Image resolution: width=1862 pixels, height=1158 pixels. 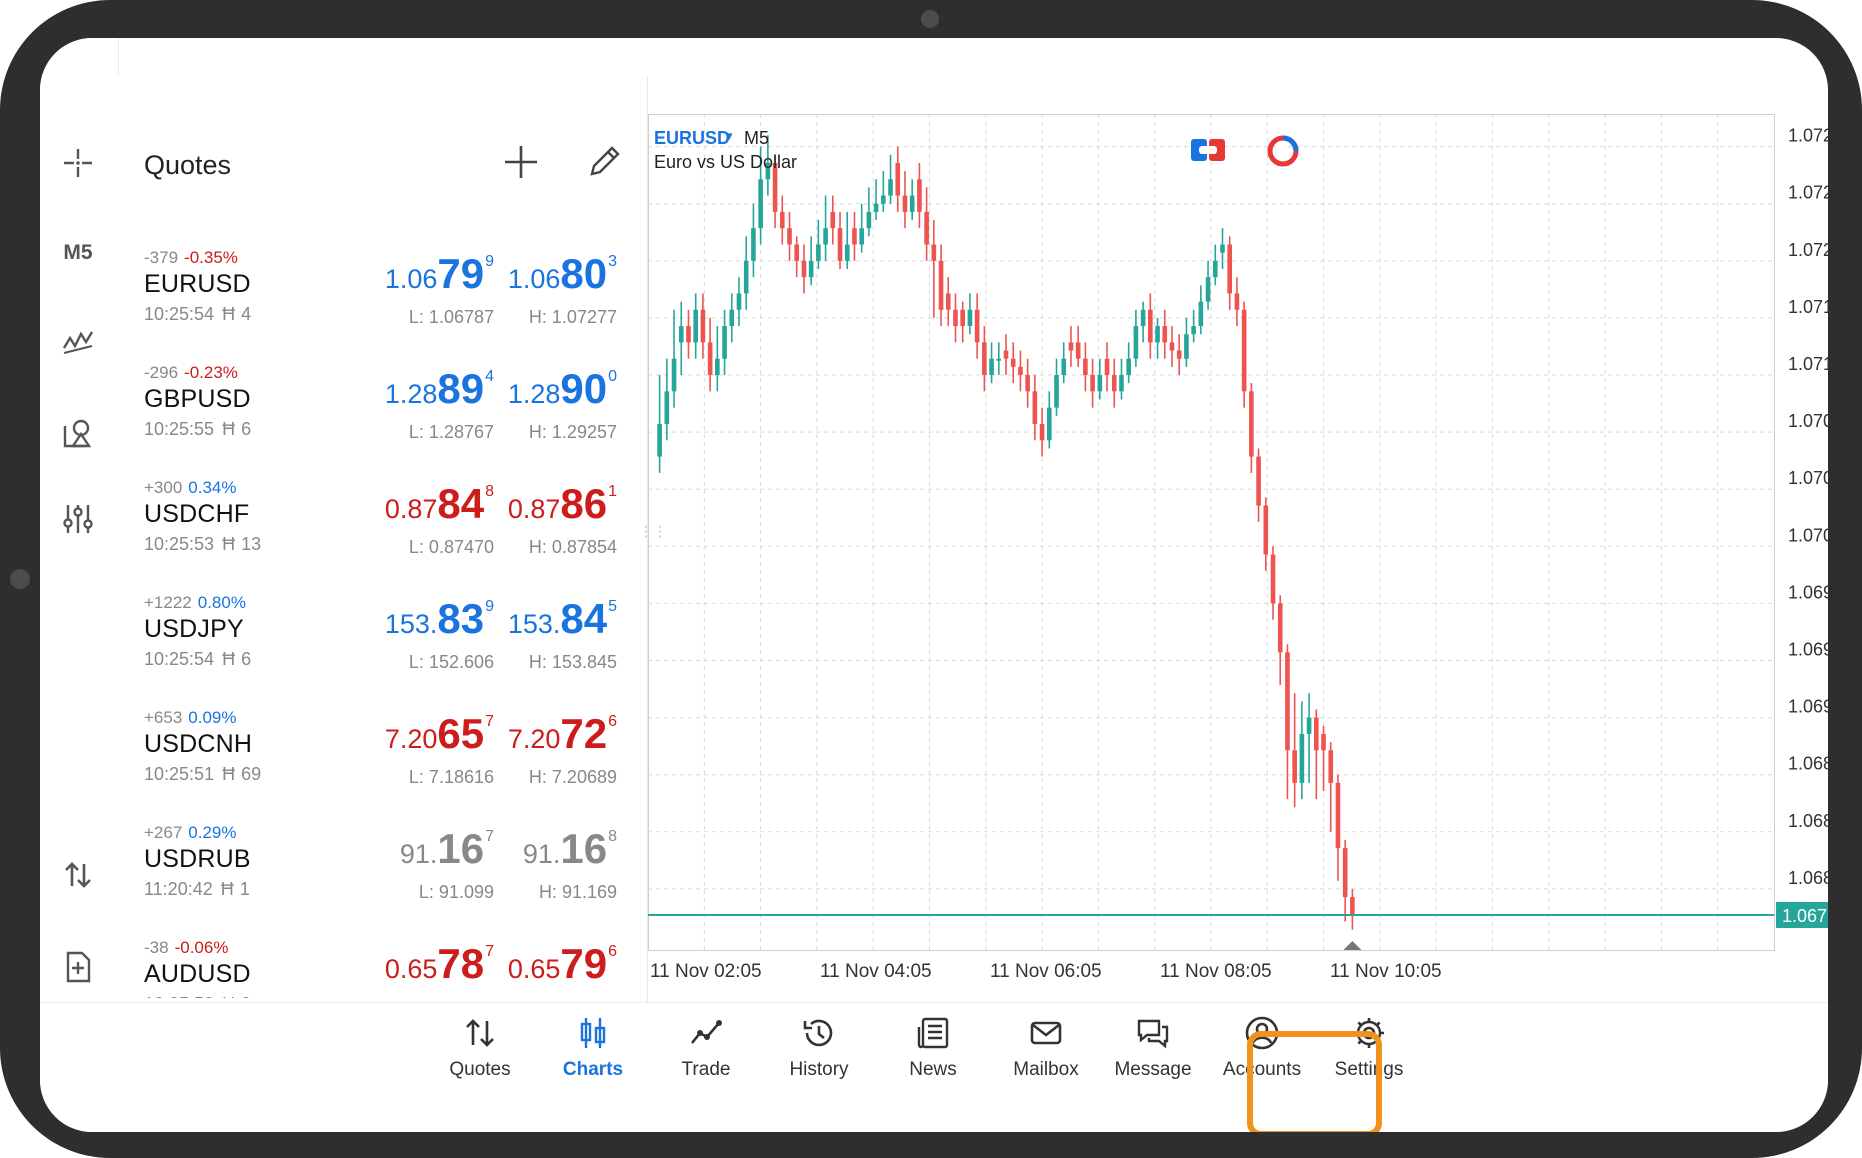 What do you see at coordinates (221, 602) in the screenshot?
I see `change-percent: 0.80%` at bounding box center [221, 602].